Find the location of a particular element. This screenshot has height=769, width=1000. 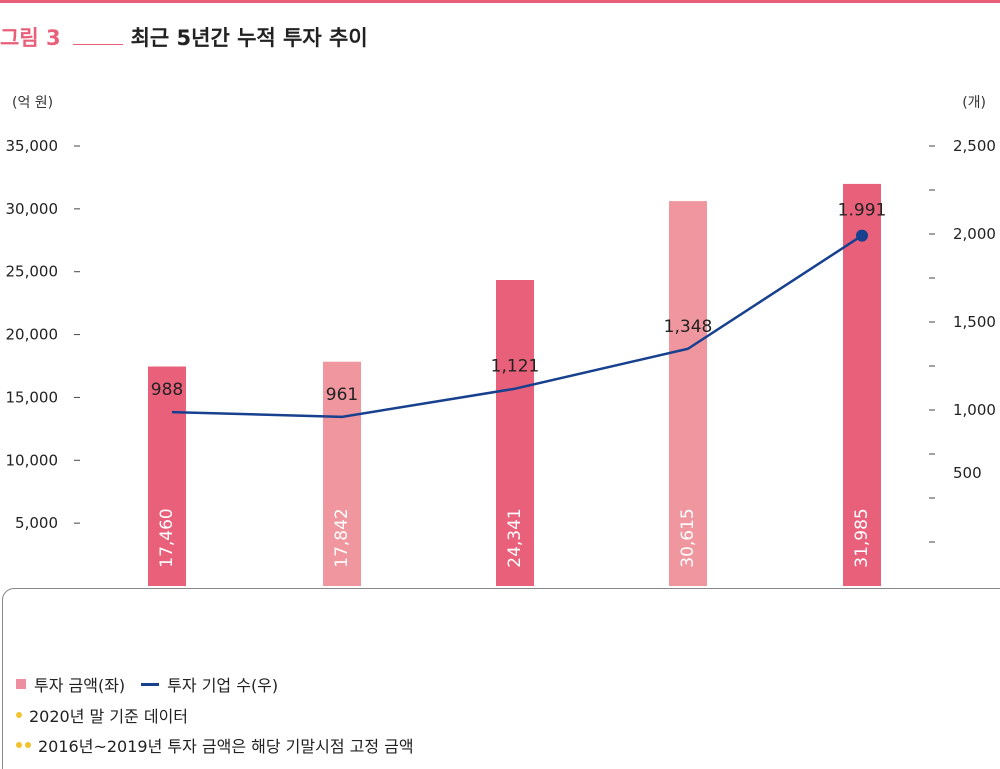

left-tick-label: 25,000 is located at coordinates (32, 272).